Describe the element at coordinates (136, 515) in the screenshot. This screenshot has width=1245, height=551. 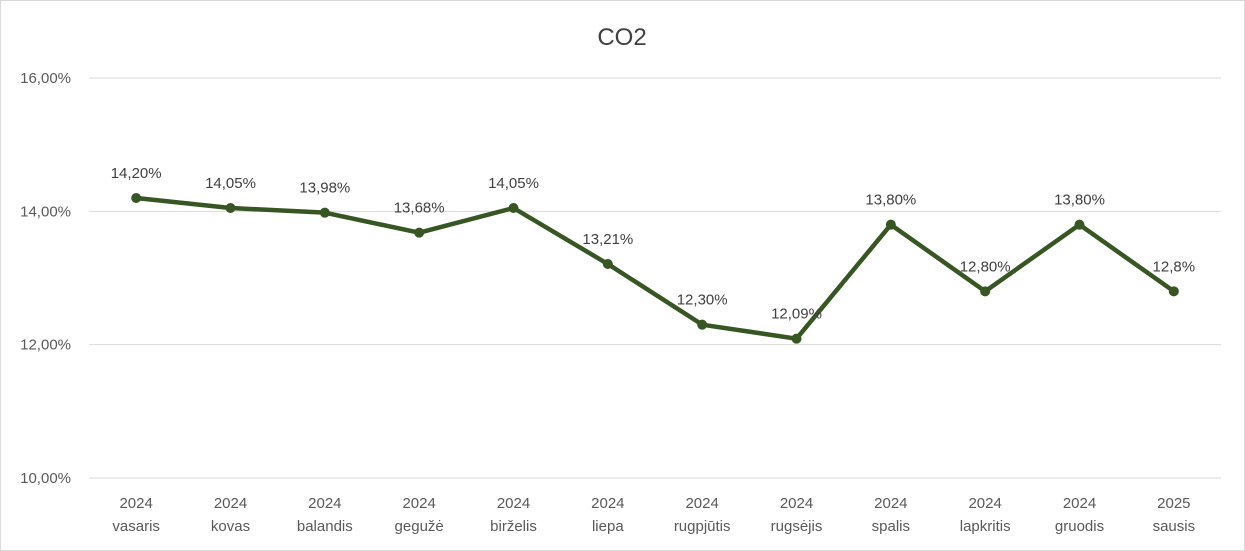
I see `x-tick-label: 2024 vasaris` at that location.